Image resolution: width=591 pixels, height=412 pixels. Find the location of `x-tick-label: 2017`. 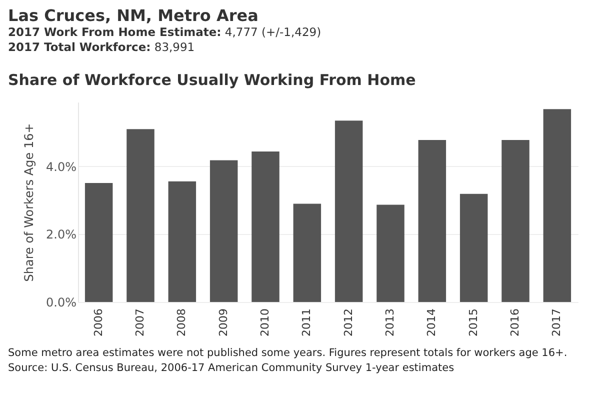

x-tick-label: 2017 is located at coordinates (557, 322).